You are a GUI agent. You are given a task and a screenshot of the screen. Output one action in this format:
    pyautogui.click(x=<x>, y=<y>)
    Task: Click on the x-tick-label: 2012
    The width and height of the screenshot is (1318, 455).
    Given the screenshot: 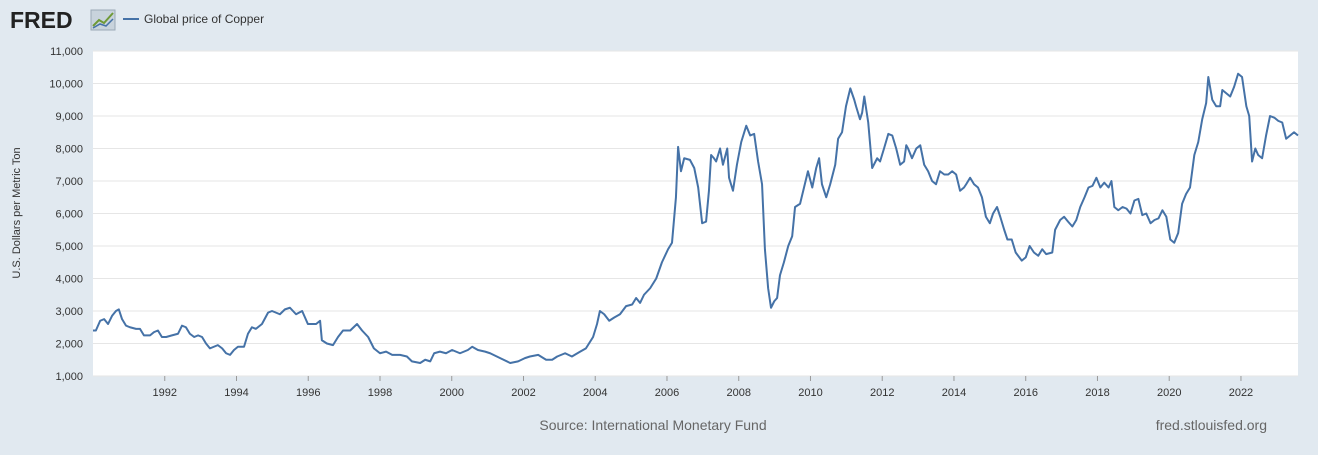 What is the action you would take?
    pyautogui.click(x=882, y=393)
    